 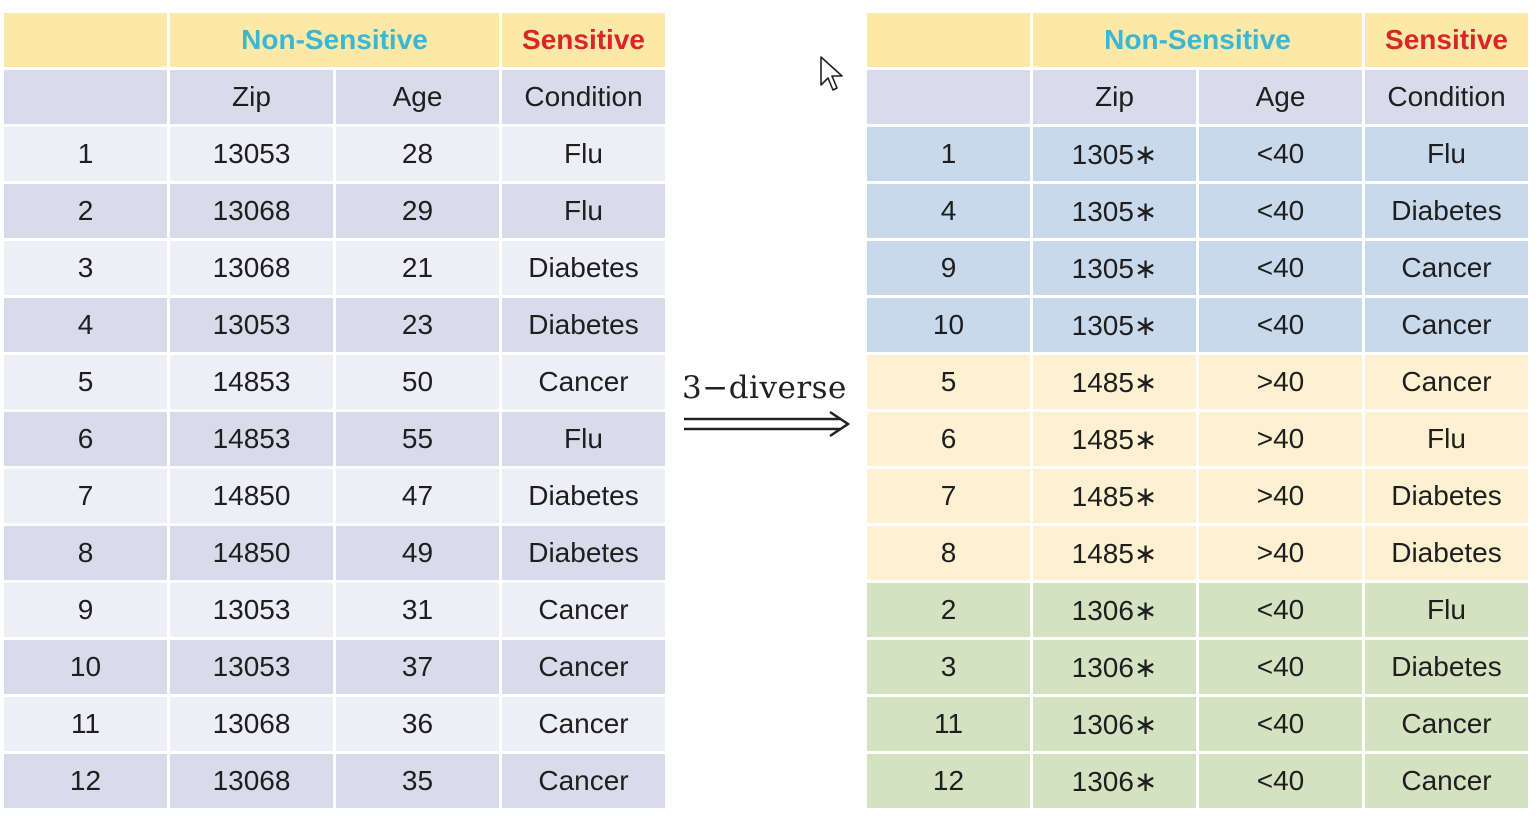 What do you see at coordinates (1280, 97) in the screenshot?
I see `column-header-age: Age` at bounding box center [1280, 97].